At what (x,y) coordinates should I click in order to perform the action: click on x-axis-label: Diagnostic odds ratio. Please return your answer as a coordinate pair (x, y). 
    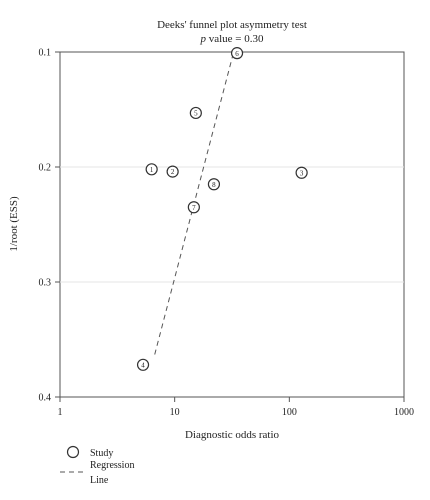
    Looking at the image, I should click on (232, 435).